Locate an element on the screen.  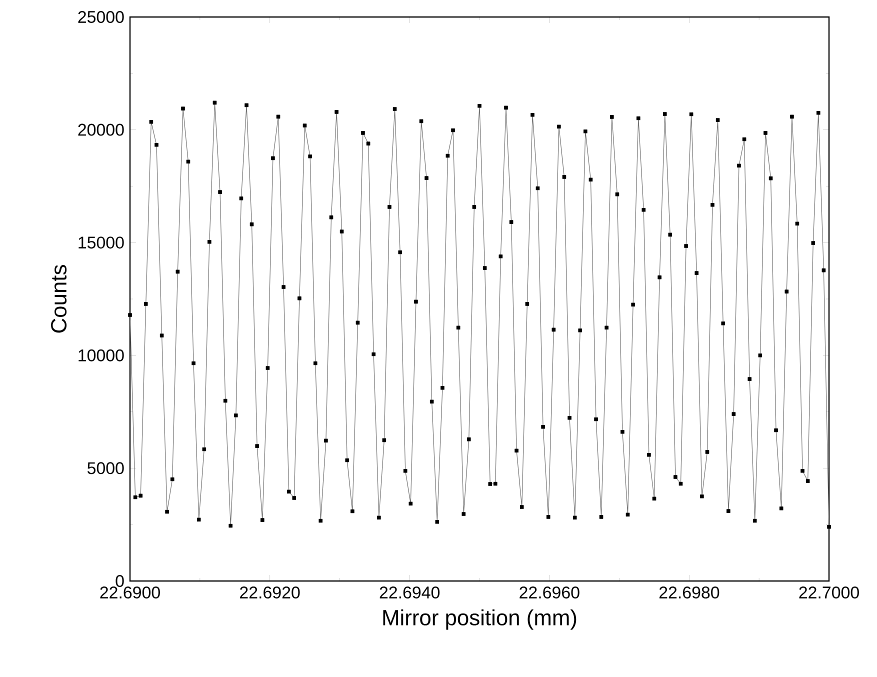
y-tick-label: 25000 is located at coordinates (101, 16).